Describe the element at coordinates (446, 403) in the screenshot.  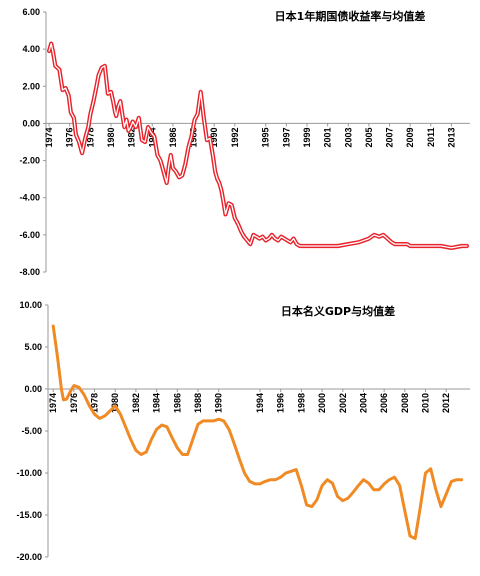
I see `x-tick-label: 2012` at that location.